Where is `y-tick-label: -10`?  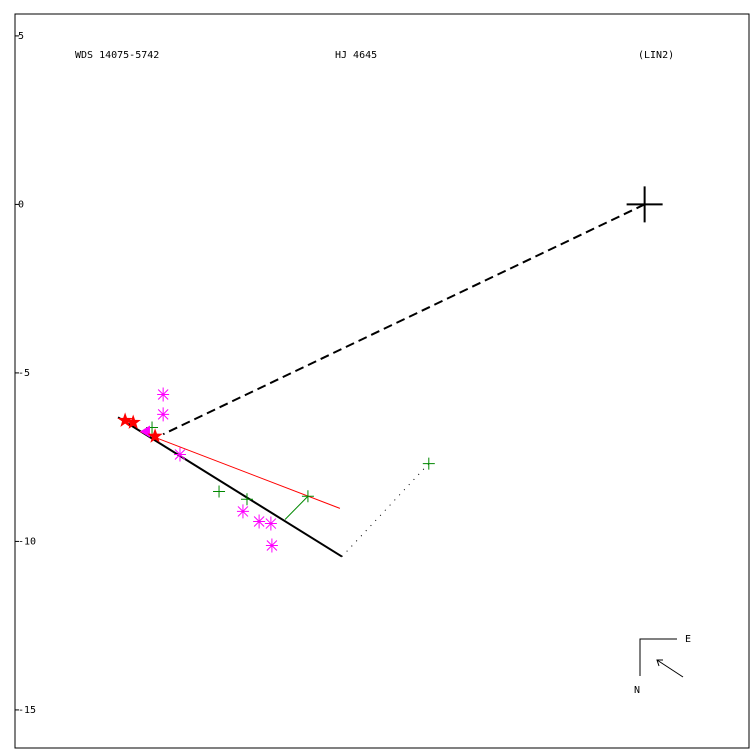
y-tick-label: -10 is located at coordinates (27, 541).